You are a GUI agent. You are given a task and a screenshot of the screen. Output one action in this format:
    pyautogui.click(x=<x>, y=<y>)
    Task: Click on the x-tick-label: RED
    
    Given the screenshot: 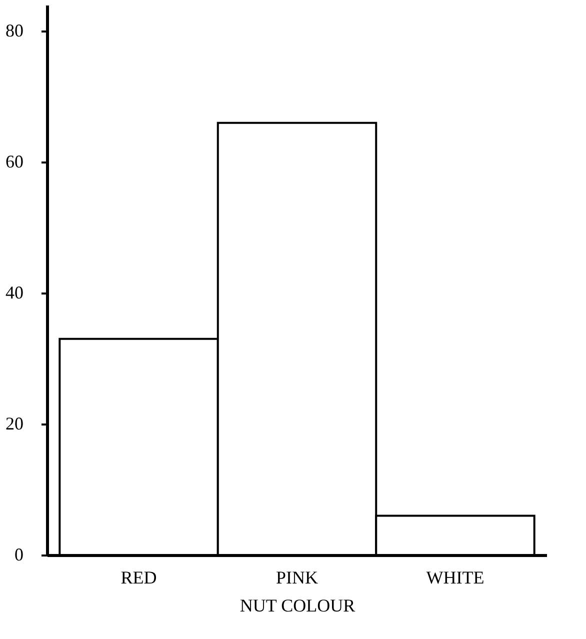 What is the action you would take?
    pyautogui.click(x=138, y=578)
    